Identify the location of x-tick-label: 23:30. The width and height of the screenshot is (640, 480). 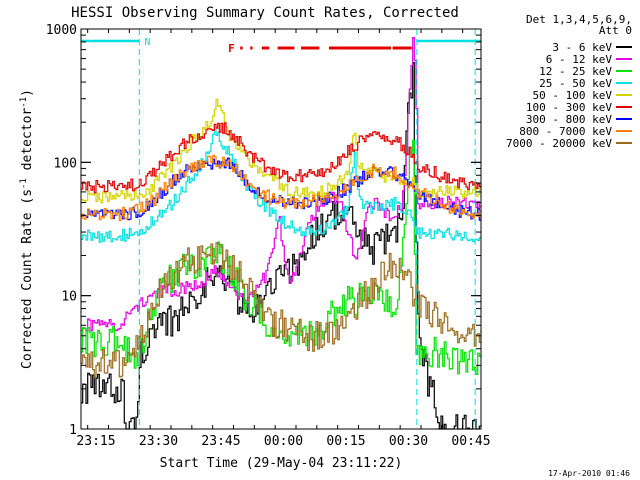
(158, 441).